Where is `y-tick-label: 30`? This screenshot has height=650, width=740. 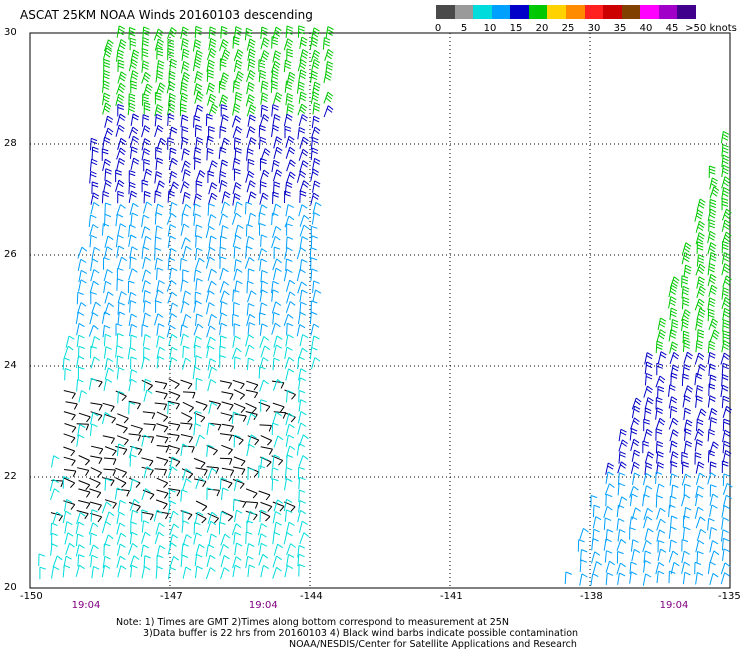
y-tick-label: 30 is located at coordinates (10, 32).